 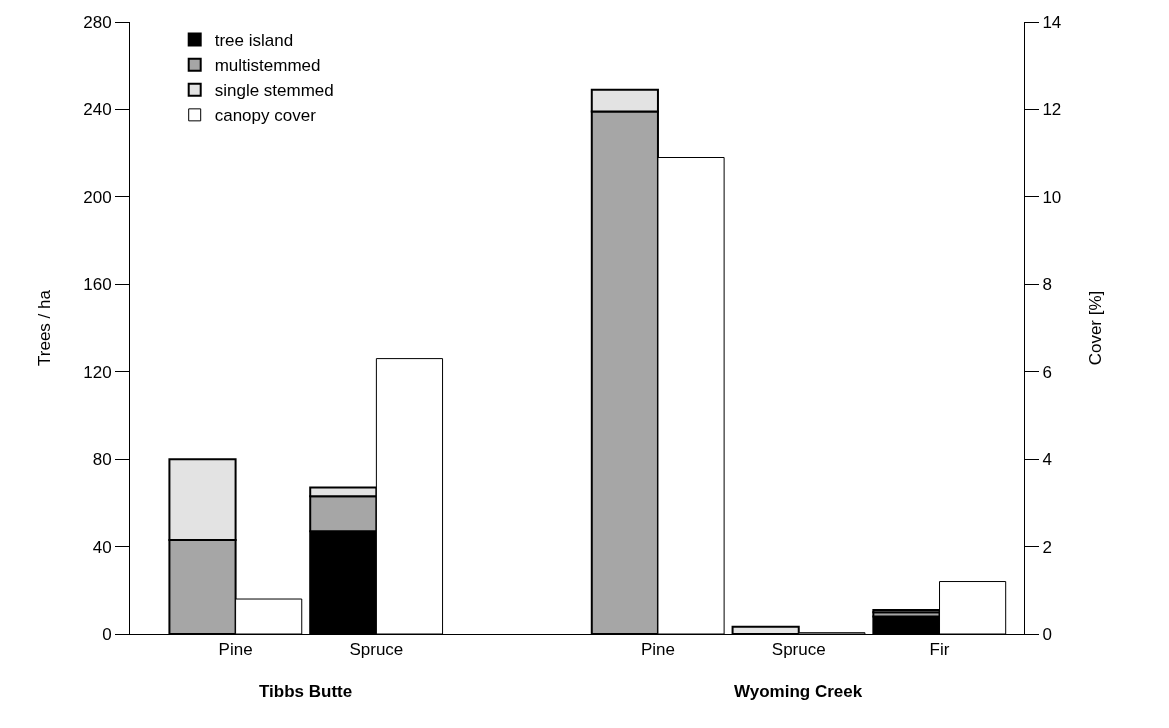 What do you see at coordinates (265, 116) in the screenshot?
I see `legend-label: canopy cover` at bounding box center [265, 116].